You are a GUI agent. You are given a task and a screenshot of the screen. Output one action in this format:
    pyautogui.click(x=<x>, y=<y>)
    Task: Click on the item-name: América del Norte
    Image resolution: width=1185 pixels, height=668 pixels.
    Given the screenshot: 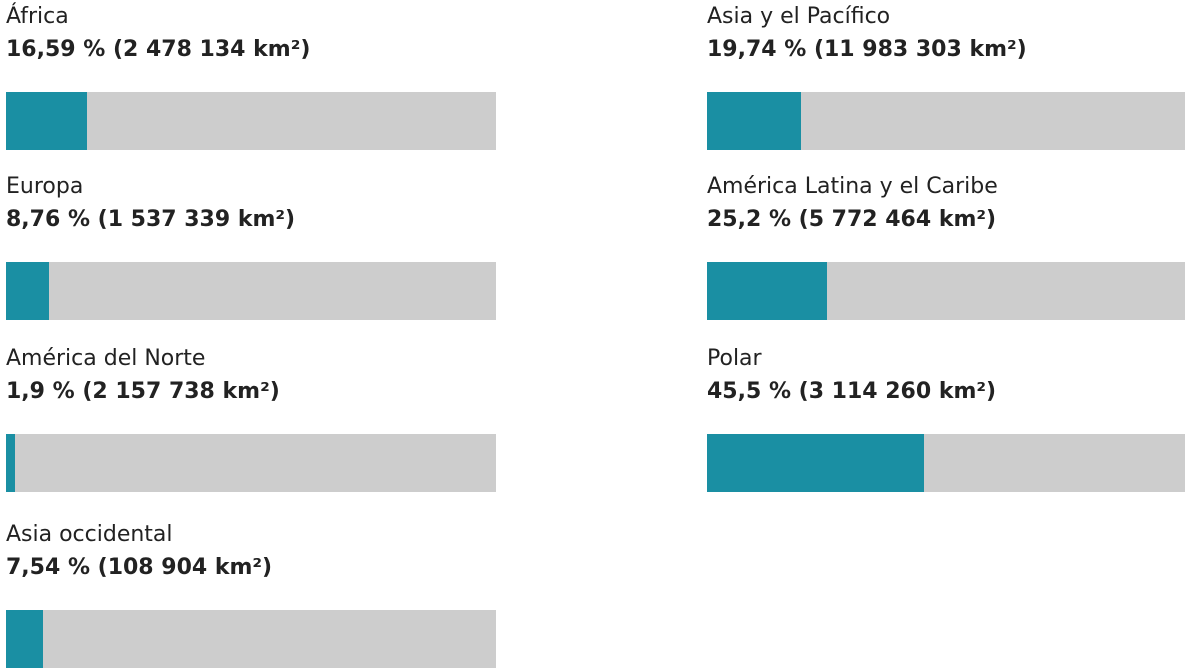 What is the action you would take?
    pyautogui.click(x=106, y=358)
    